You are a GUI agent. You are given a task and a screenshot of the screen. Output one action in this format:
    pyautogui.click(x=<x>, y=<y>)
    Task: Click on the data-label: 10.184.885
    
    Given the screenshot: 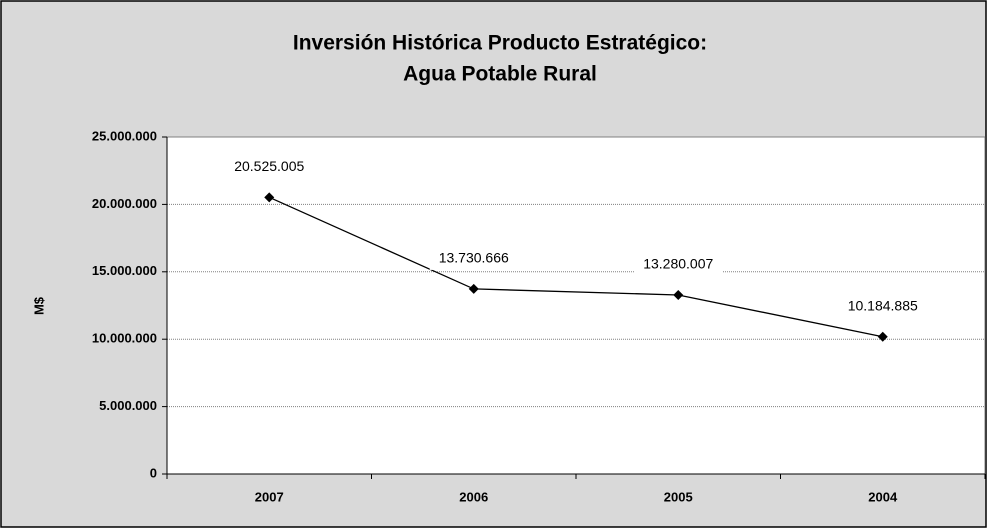 What is the action you would take?
    pyautogui.click(x=883, y=305)
    